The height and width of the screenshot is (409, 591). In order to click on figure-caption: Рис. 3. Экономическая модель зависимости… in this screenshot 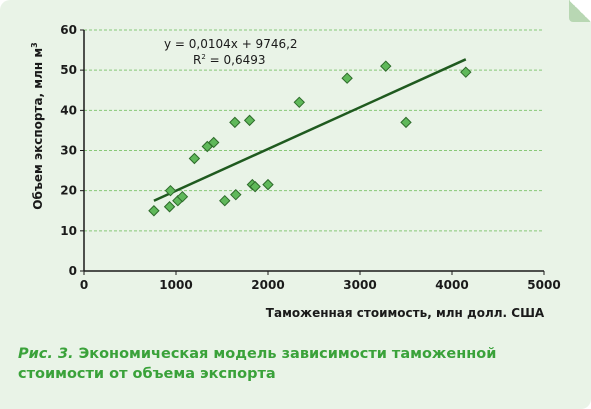, I will do `click(298, 364)`.